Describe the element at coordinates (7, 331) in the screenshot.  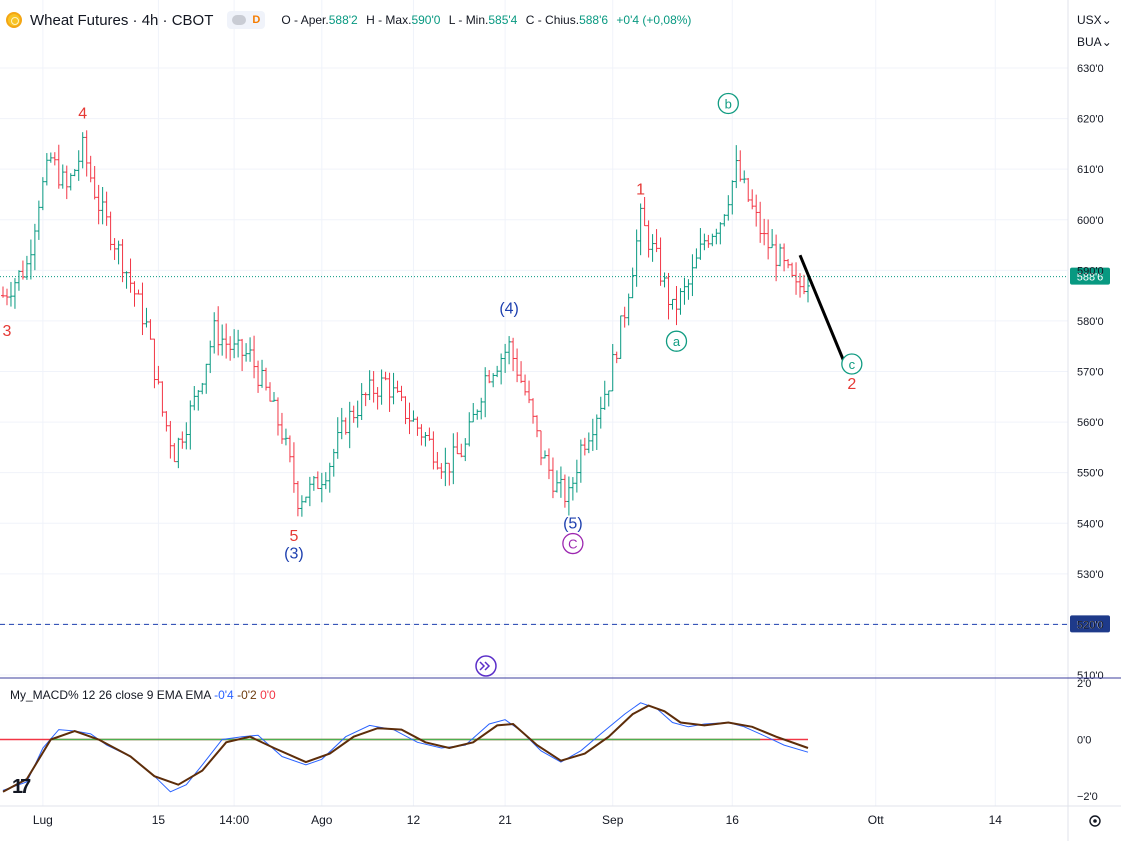
I see `wave-label: 3` at that location.